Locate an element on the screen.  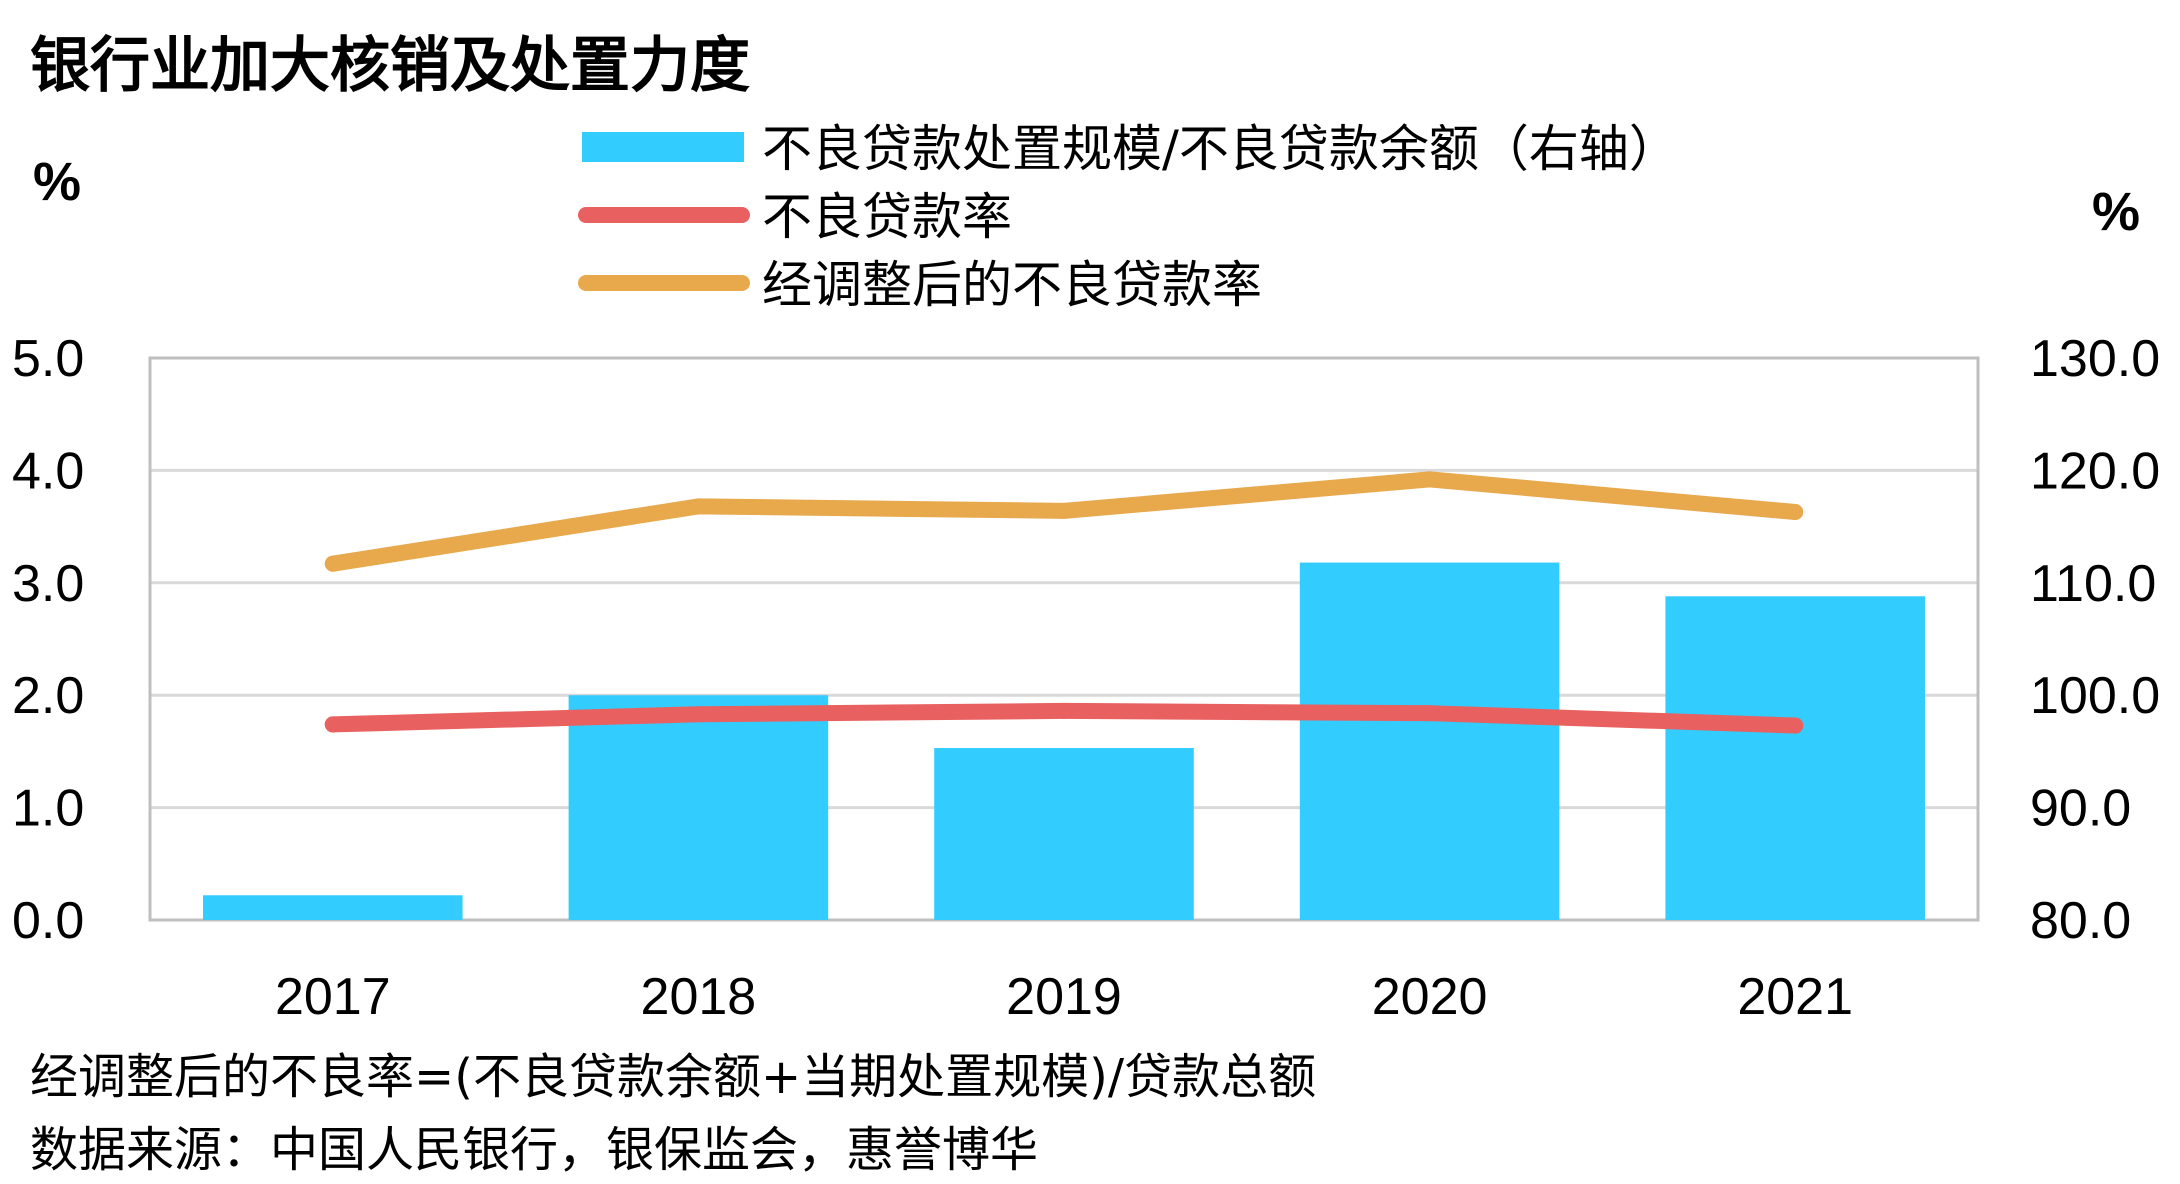
left-tick-label: 4.0 is located at coordinates (48, 471).